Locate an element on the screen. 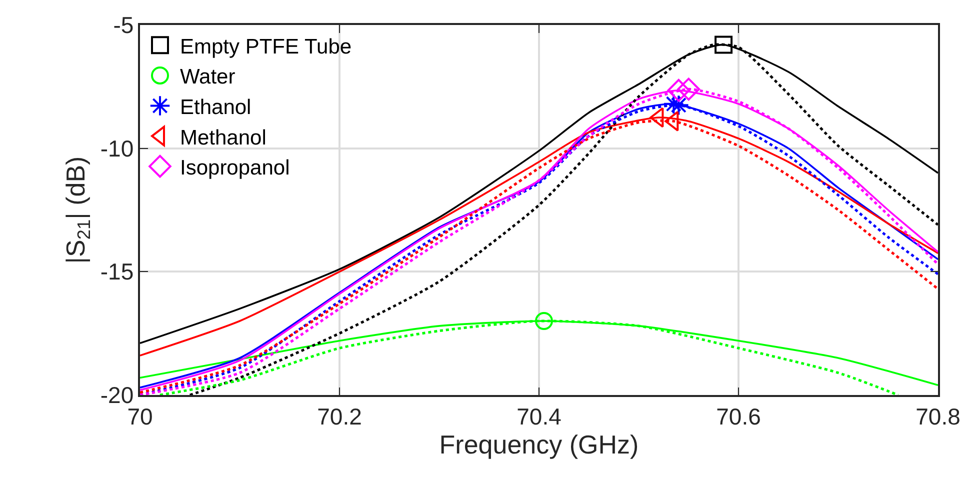 This screenshot has height=499, width=976. x-tick-label: 70.4 is located at coordinates (539, 416).